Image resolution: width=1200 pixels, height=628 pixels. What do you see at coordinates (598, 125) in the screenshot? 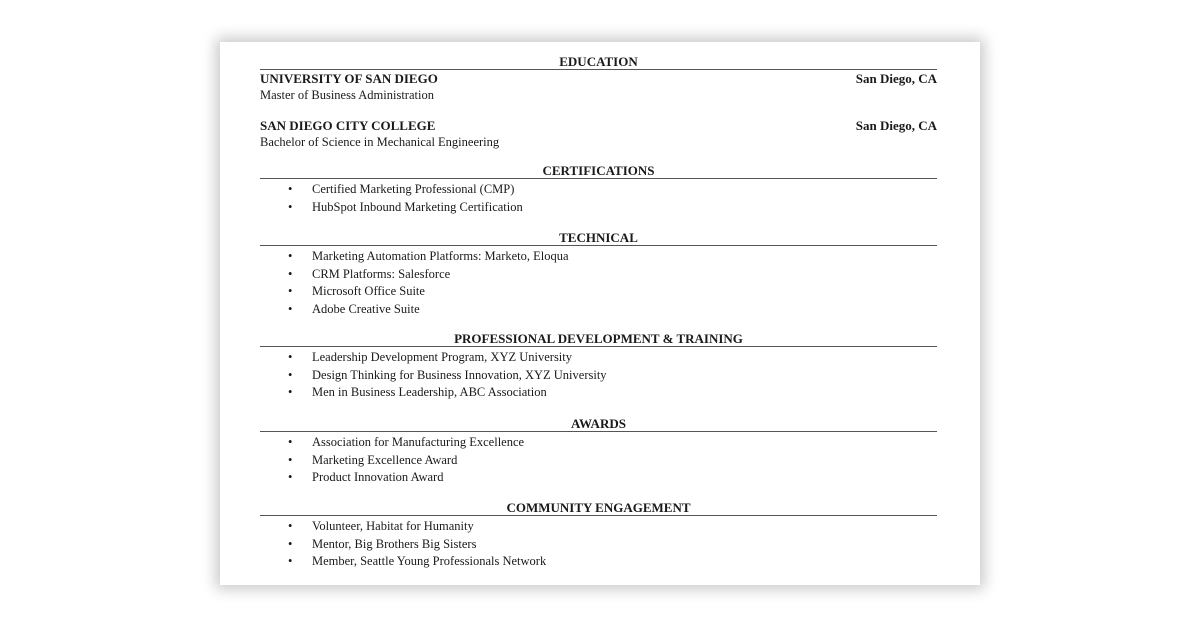
I see `education-entry: SAN DIEGO CITY COLLEGE San Diego, CA` at bounding box center [598, 125].